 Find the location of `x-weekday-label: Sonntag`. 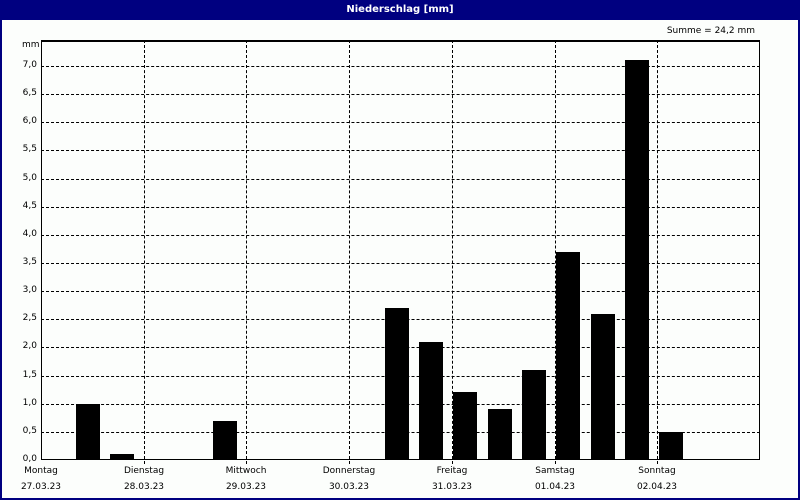

x-weekday-label: Sonntag is located at coordinates (657, 471).